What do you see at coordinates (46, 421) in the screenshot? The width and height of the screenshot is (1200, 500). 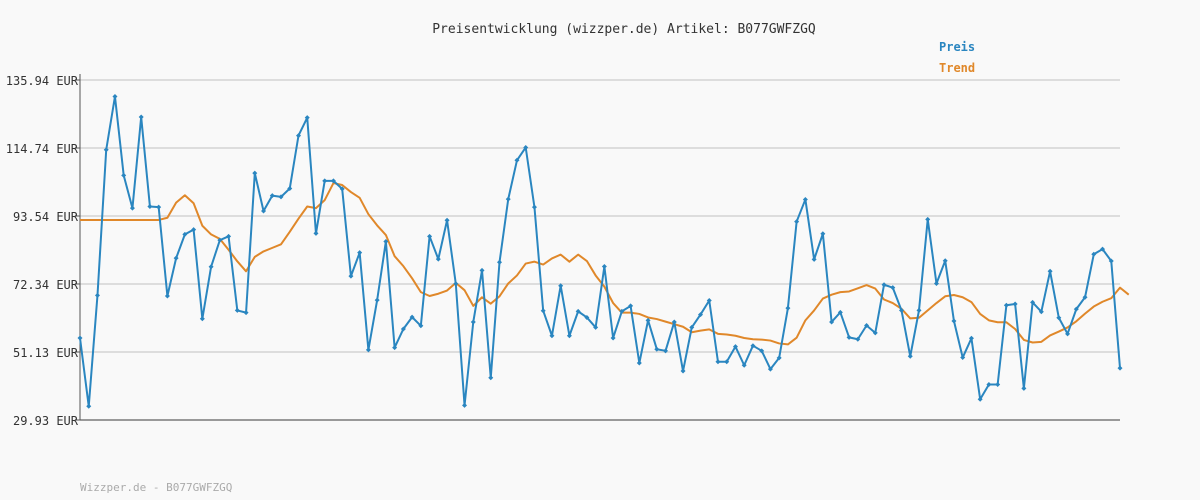 I see `y-tick-label: 29.93 EUR` at bounding box center [46, 421].